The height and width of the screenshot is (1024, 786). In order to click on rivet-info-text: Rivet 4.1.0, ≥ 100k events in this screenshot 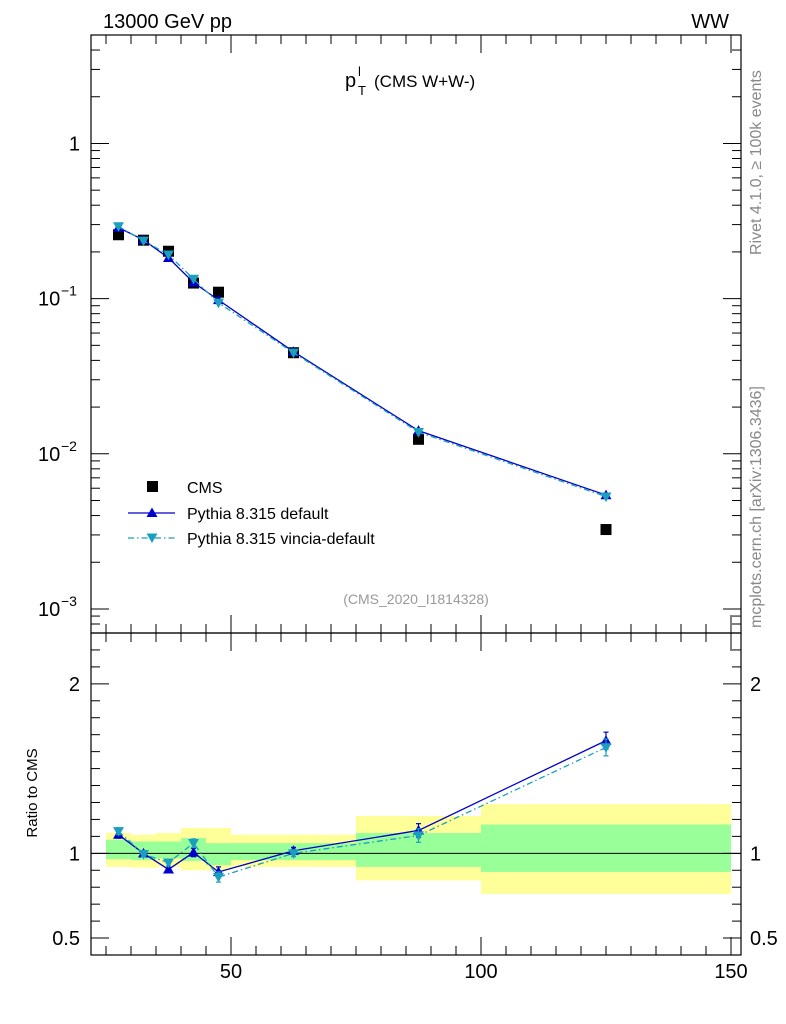, I will do `click(756, 162)`.